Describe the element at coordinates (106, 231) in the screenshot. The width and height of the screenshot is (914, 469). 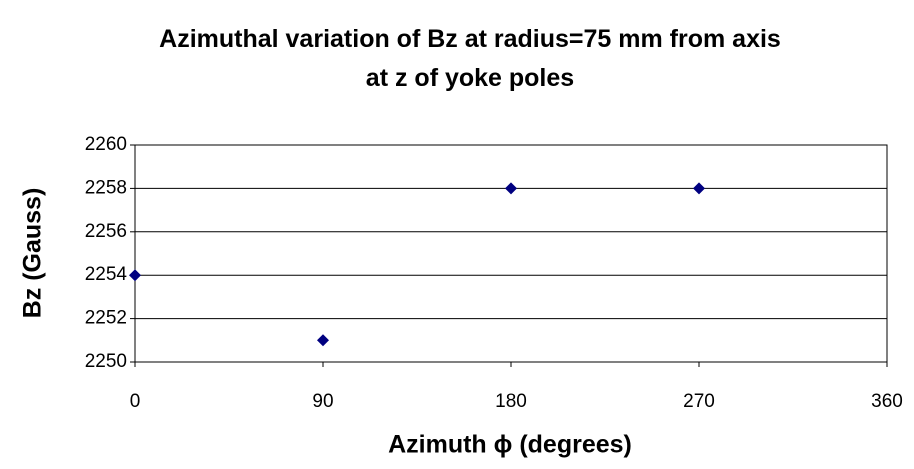
I see `y-tick-label: 2256` at that location.